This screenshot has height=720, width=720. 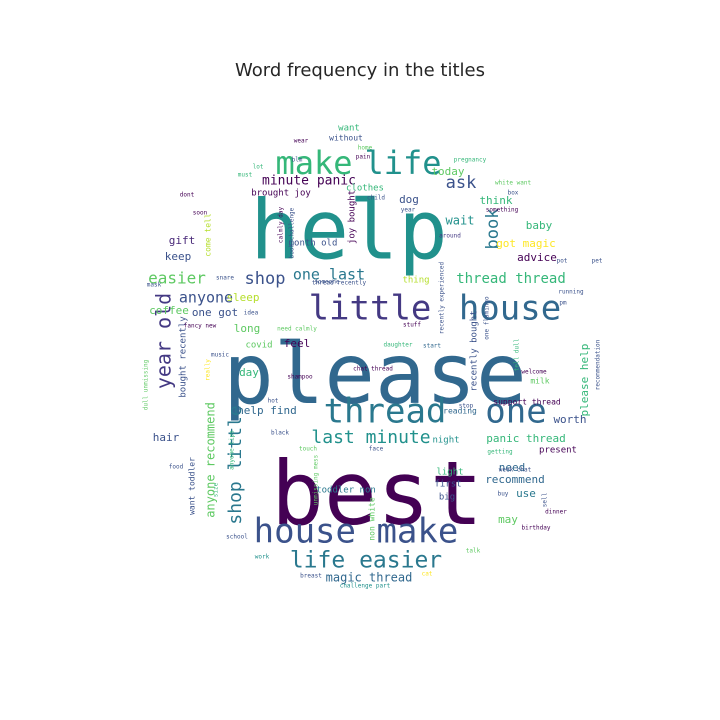 I want to click on word-minute-panic: minute panic, so click(x=309, y=181).